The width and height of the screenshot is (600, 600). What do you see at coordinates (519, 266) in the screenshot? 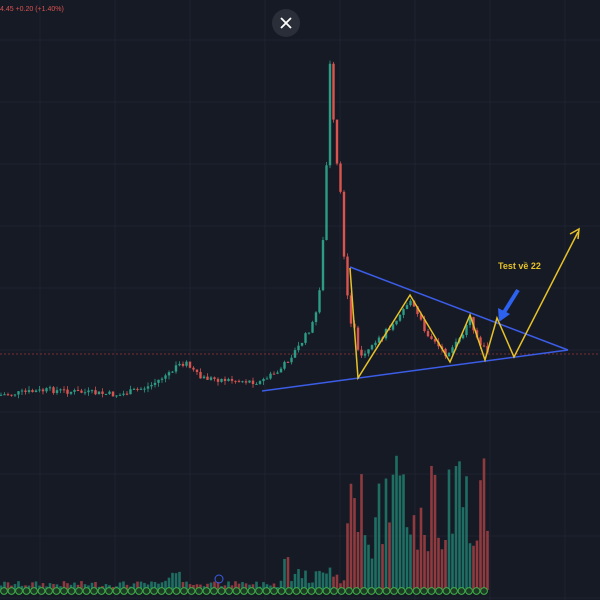
I see `annotation-label: Test về 22` at bounding box center [519, 266].